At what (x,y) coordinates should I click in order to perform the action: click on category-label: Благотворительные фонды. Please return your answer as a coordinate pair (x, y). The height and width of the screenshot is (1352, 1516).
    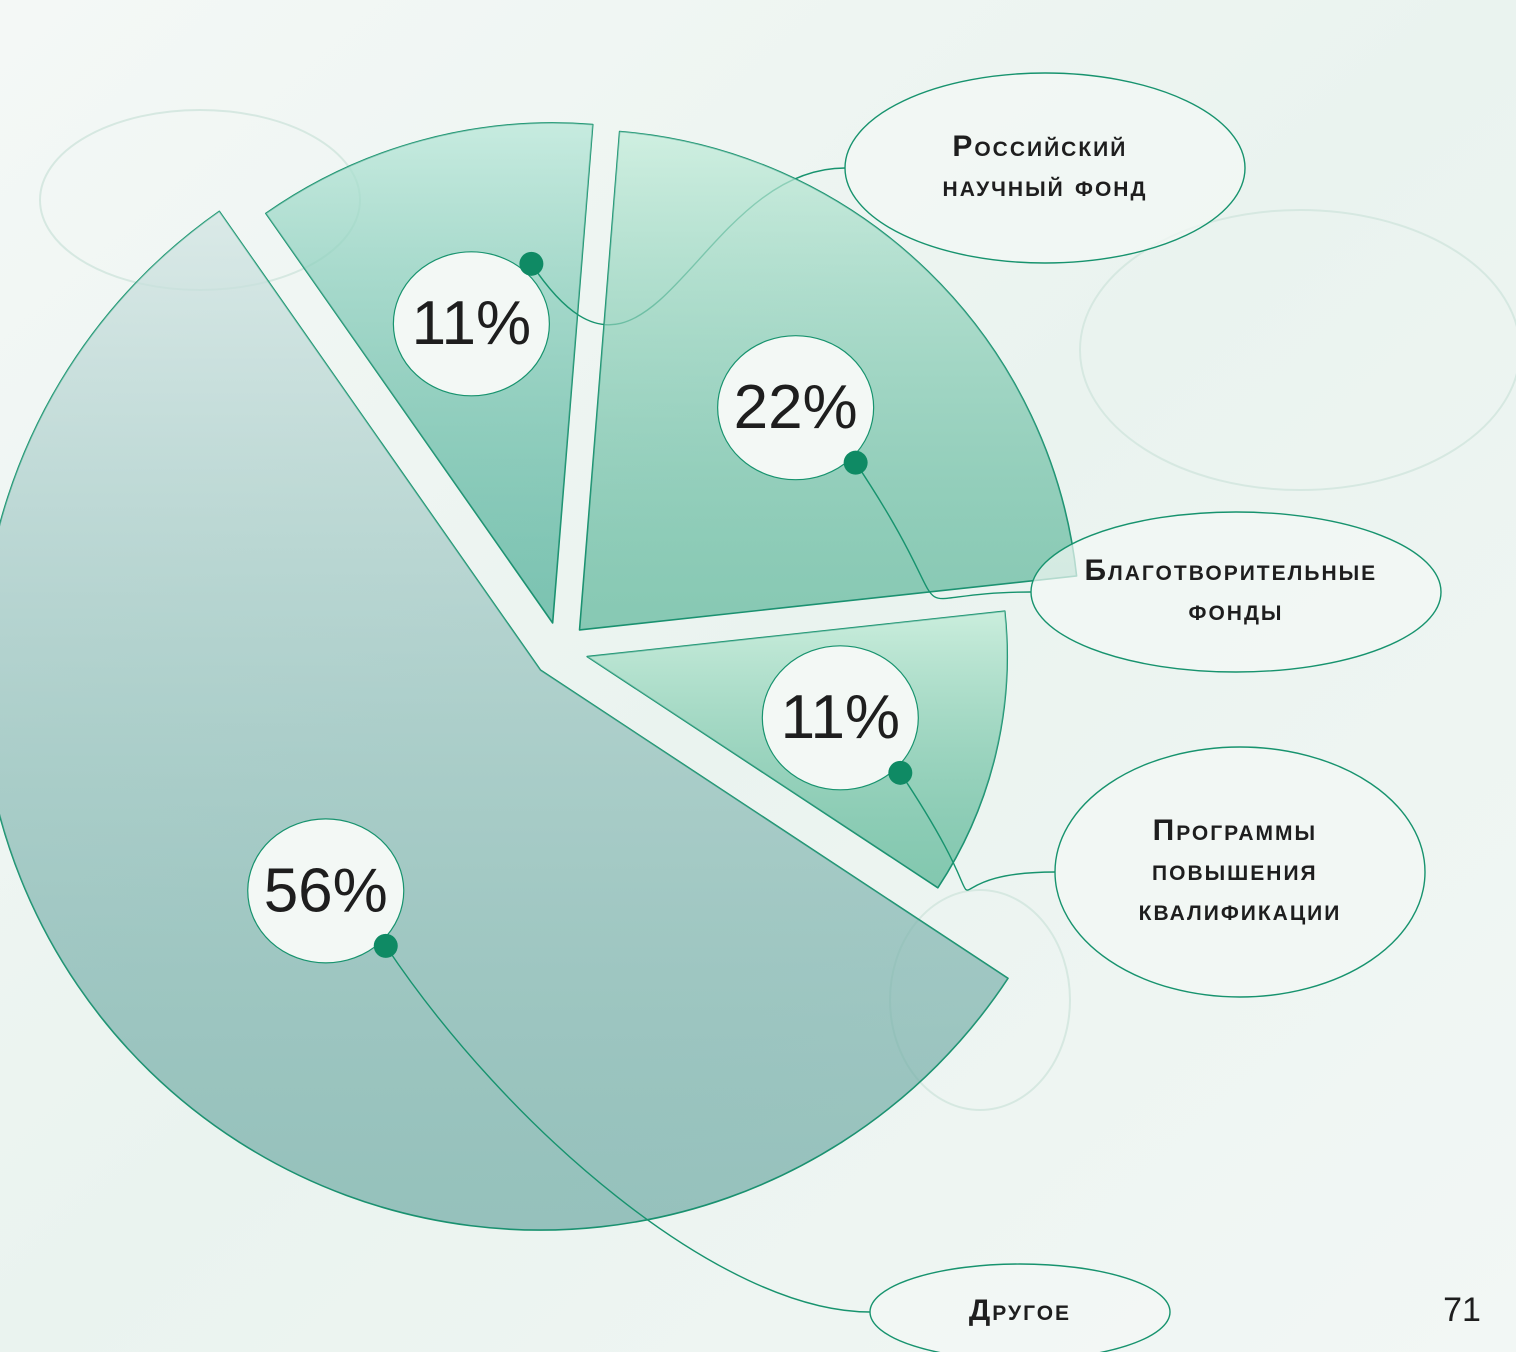
    Looking at the image, I should click on (1235, 590).